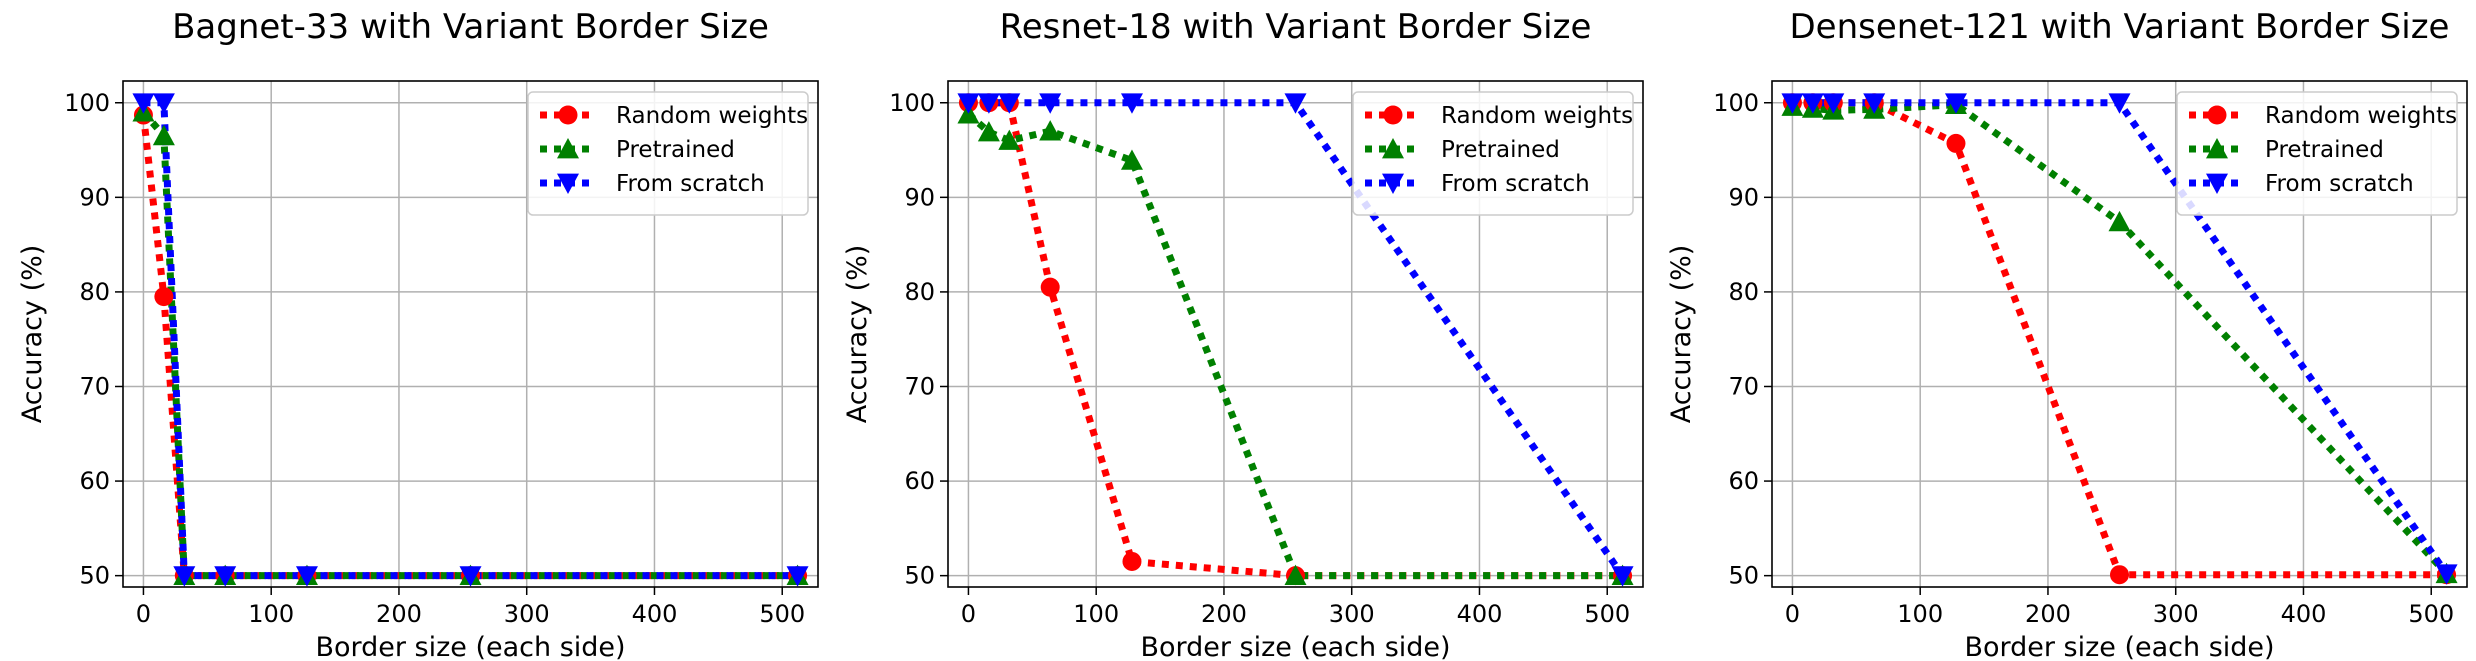 This screenshot has height=661, width=2476. What do you see at coordinates (470, 27) in the screenshot?
I see `chart-title: Bagnet-33 with Variant Border Size` at bounding box center [470, 27].